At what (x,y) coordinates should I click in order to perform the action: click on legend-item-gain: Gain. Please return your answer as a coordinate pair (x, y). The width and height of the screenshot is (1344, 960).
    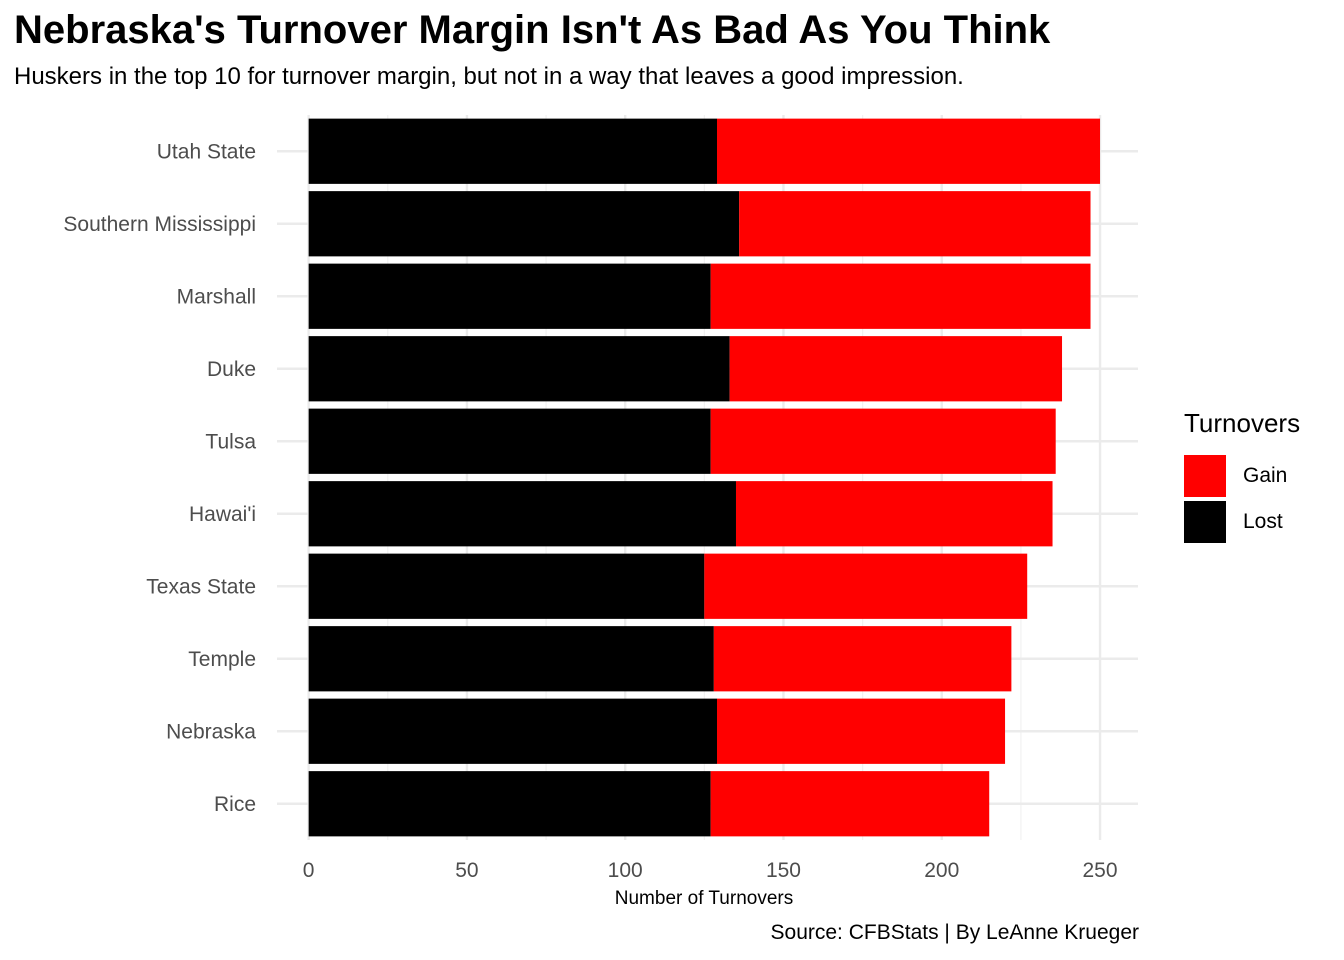
    Looking at the image, I should click on (1242, 476).